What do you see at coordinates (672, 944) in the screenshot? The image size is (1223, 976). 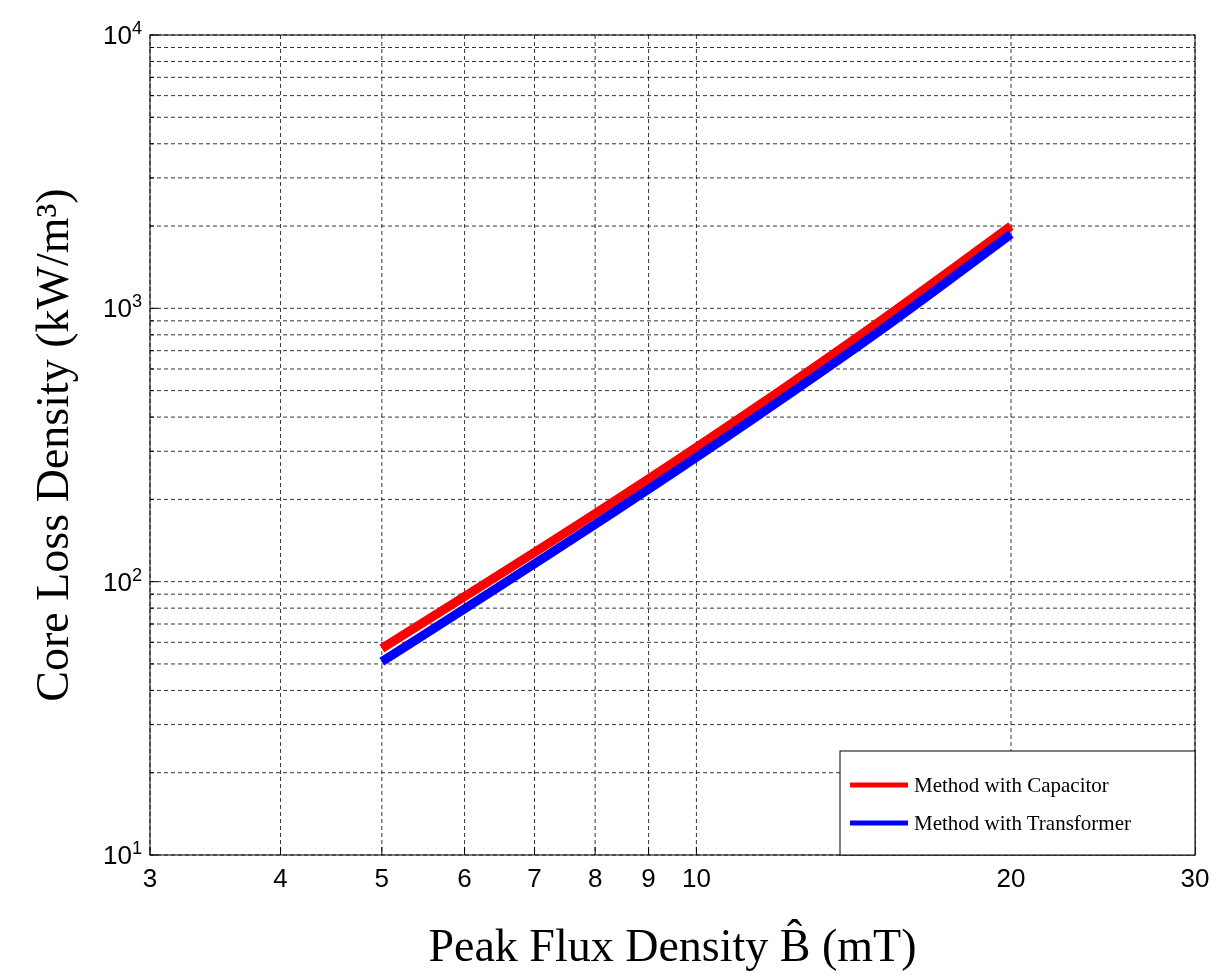 I see `x-axis-title: Peak Flux Density B̂ (mT)` at bounding box center [672, 944].